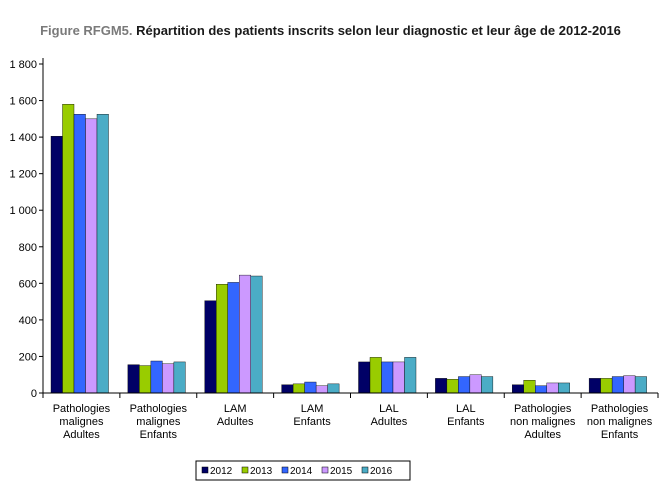 This screenshot has height=486, width=661. Describe the element at coordinates (28, 248) in the screenshot. I see `y-tick-label: 800` at that location.